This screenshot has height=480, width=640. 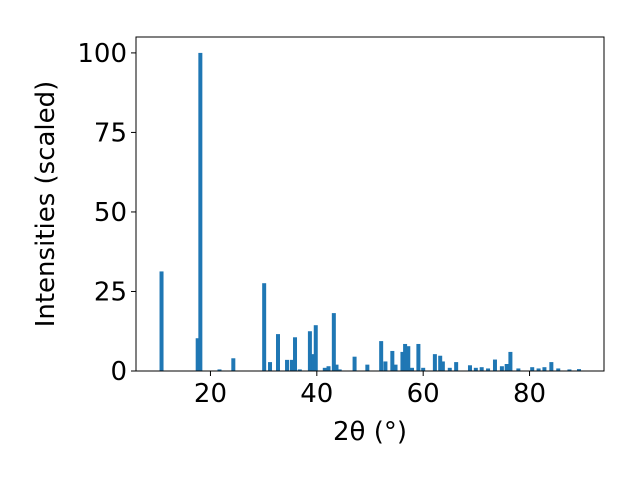 What do you see at coordinates (423, 394) in the screenshot?
I see `x-tick-label: 60` at bounding box center [423, 394].